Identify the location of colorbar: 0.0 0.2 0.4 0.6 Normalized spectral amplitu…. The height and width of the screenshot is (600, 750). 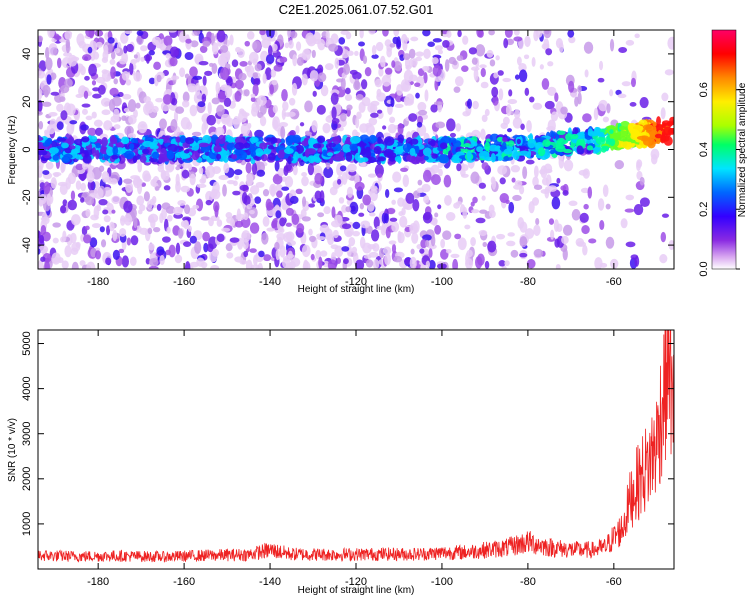
(723, 153).